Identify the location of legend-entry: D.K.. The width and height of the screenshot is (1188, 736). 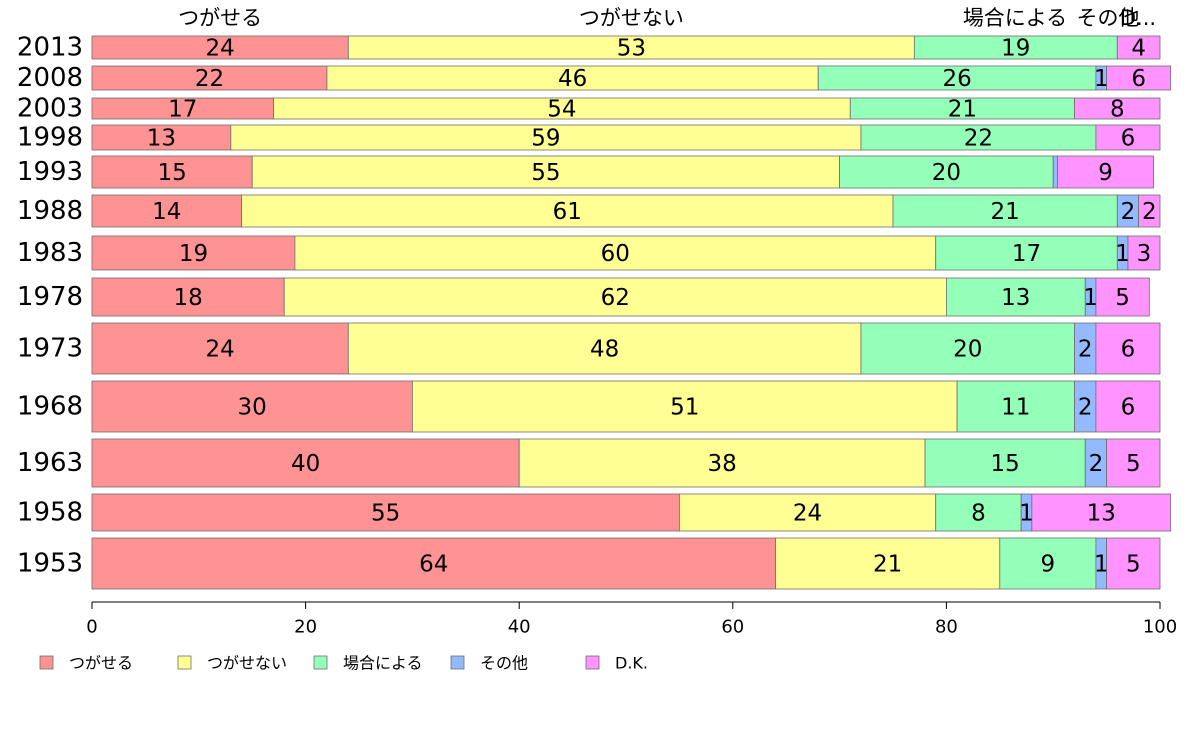
(616, 663).